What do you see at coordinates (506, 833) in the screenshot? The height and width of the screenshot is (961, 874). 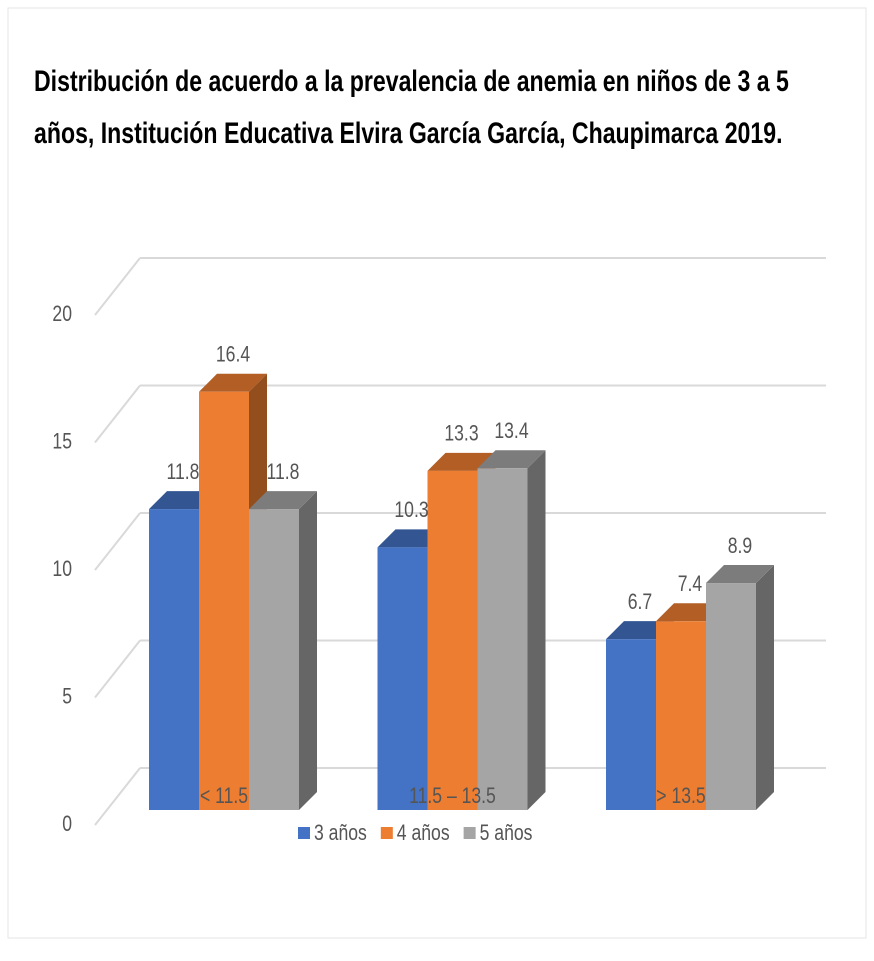 I see `legend-label: 5 años` at bounding box center [506, 833].